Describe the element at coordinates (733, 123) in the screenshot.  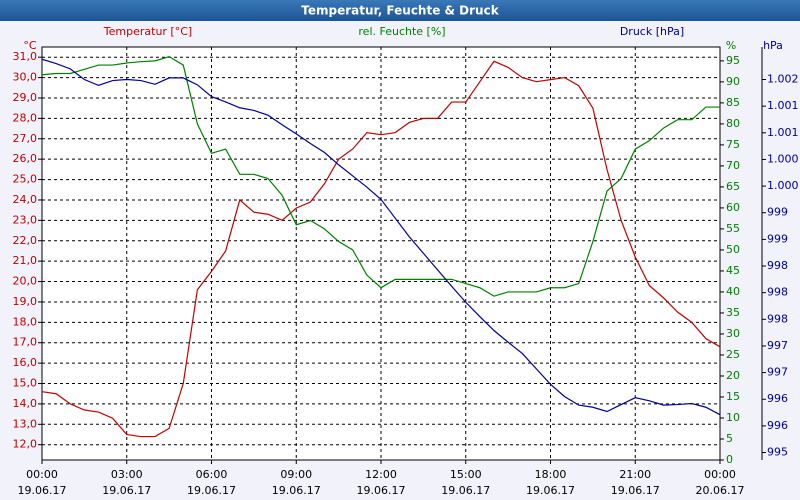
I see `y2-tick-label: 80` at that location.